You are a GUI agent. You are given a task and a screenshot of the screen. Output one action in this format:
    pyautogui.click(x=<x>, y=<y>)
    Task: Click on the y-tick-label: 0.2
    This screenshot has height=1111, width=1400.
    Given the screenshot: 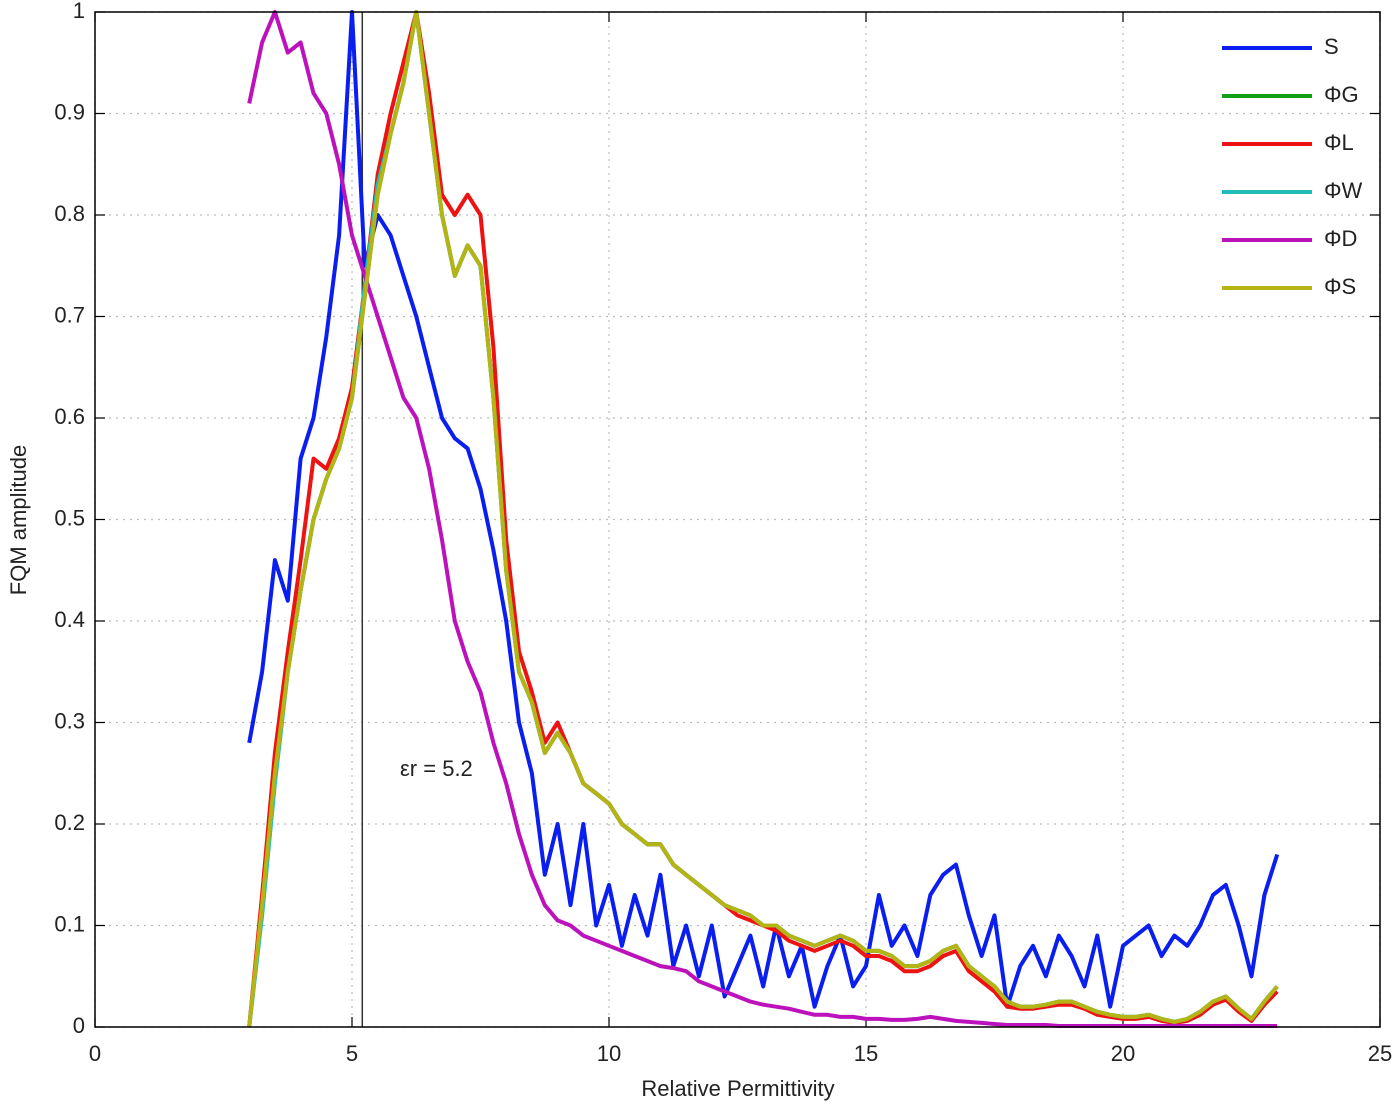 What is the action you would take?
    pyautogui.click(x=69, y=822)
    